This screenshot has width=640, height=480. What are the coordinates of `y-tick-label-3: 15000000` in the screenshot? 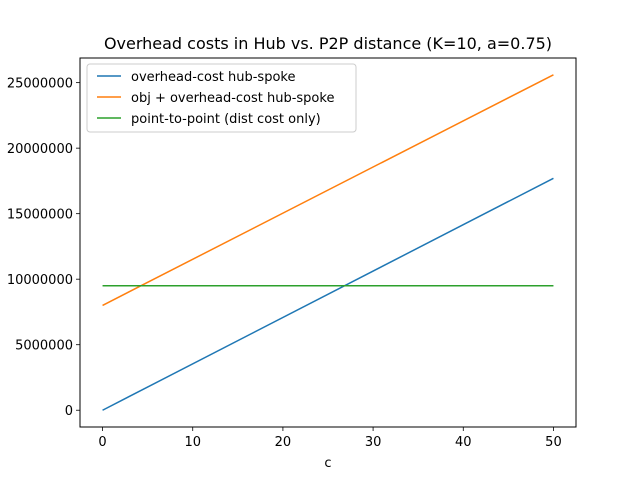 It's located at (40, 215).